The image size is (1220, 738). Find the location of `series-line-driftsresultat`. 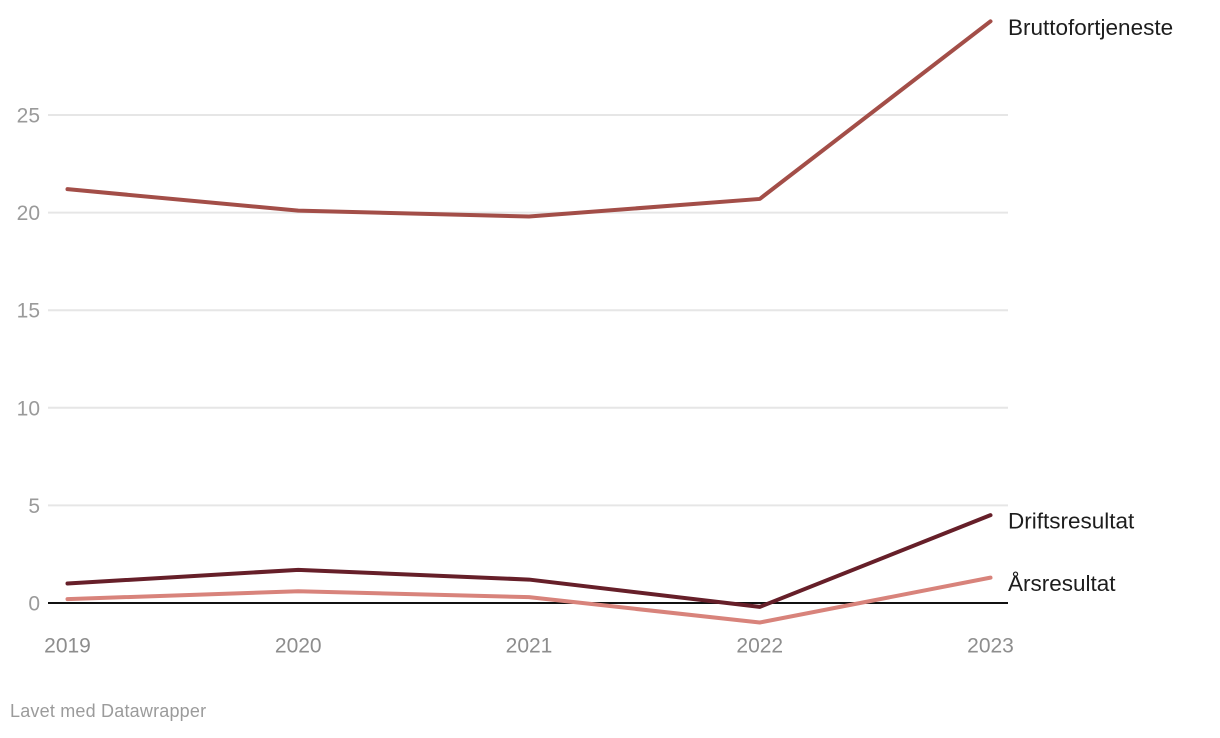

series-line-driftsresultat is located at coordinates (529, 561).